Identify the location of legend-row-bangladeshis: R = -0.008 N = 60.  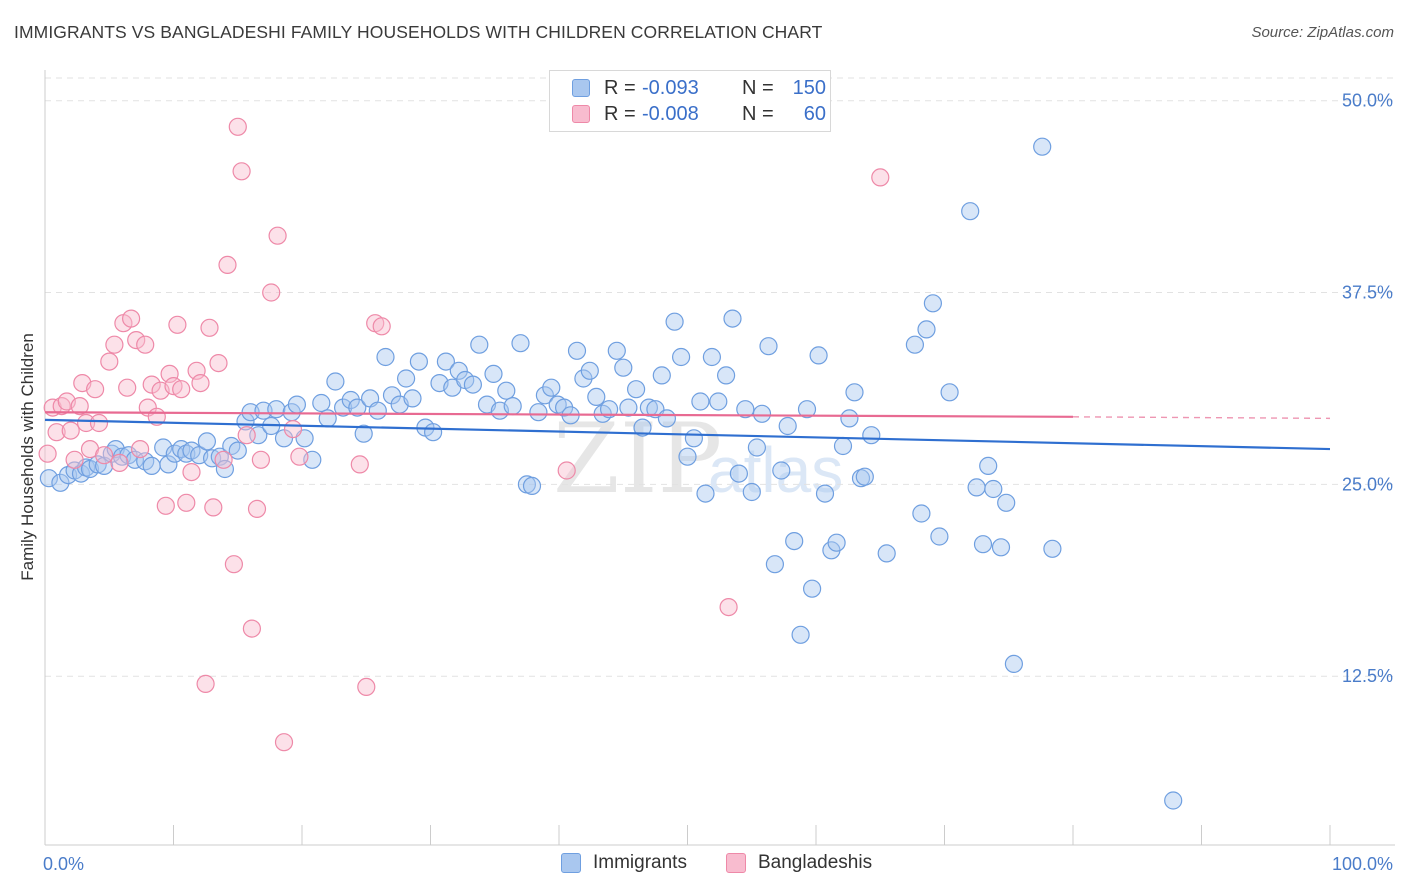
(699, 114).